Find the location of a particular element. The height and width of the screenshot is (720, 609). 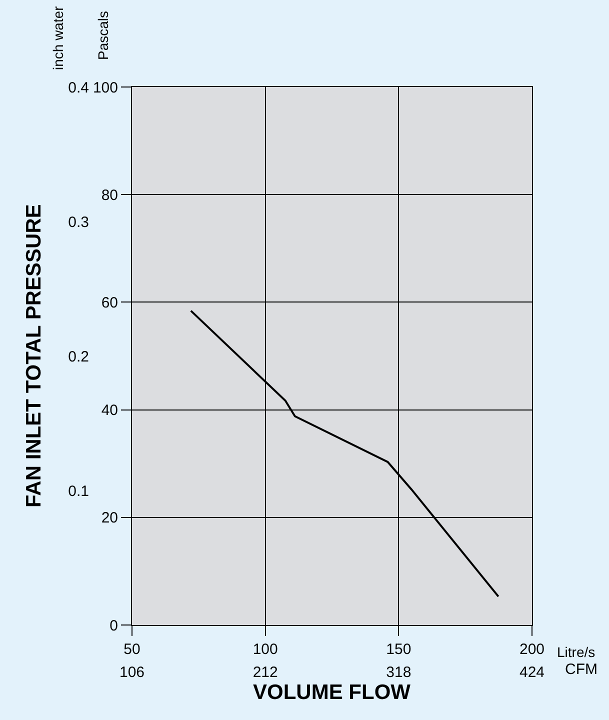

y2-tick-label: 60 is located at coordinates (109, 303).